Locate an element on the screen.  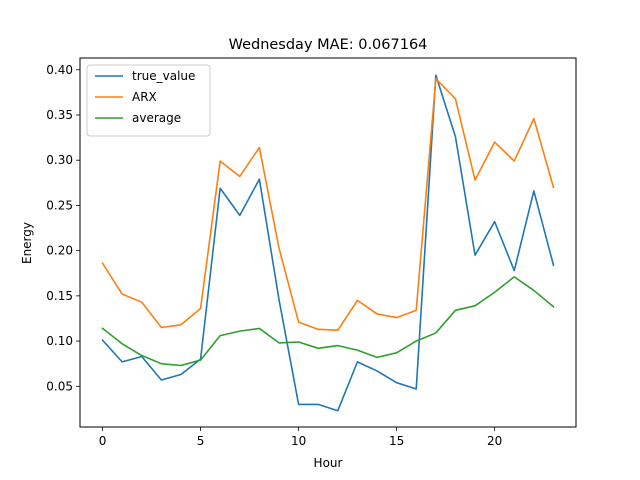
y-tick-label: 0.30 is located at coordinates (59, 160).